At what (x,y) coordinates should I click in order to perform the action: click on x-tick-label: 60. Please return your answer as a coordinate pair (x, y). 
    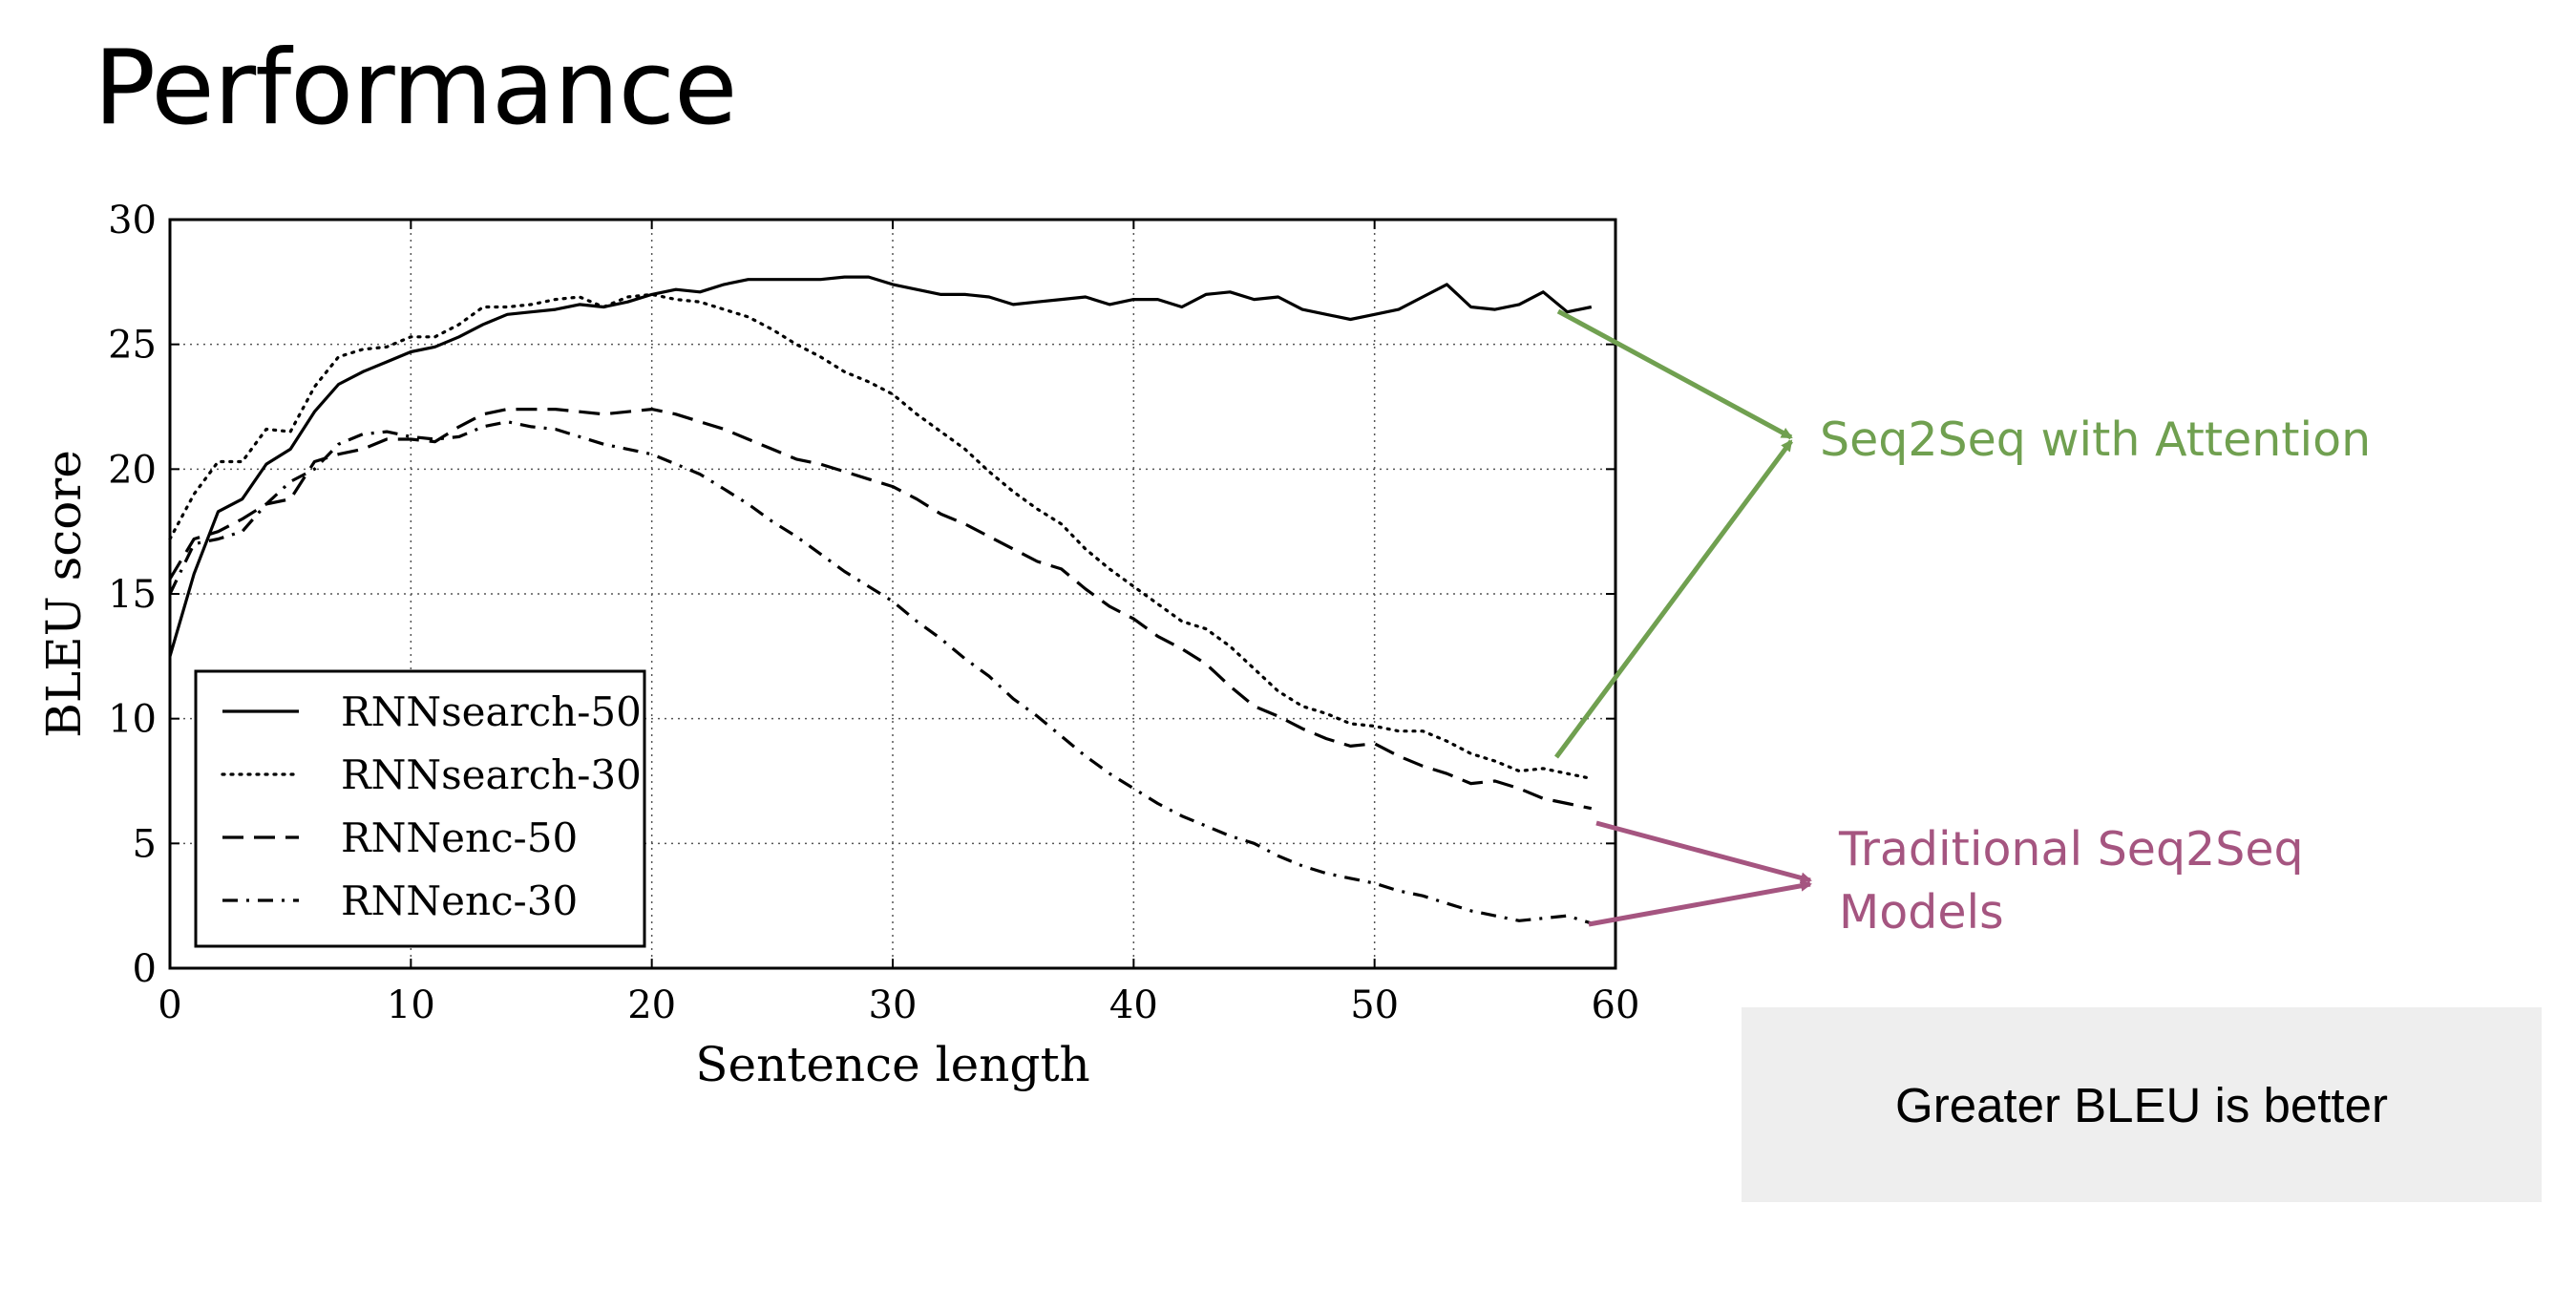
    Looking at the image, I should click on (1616, 1005).